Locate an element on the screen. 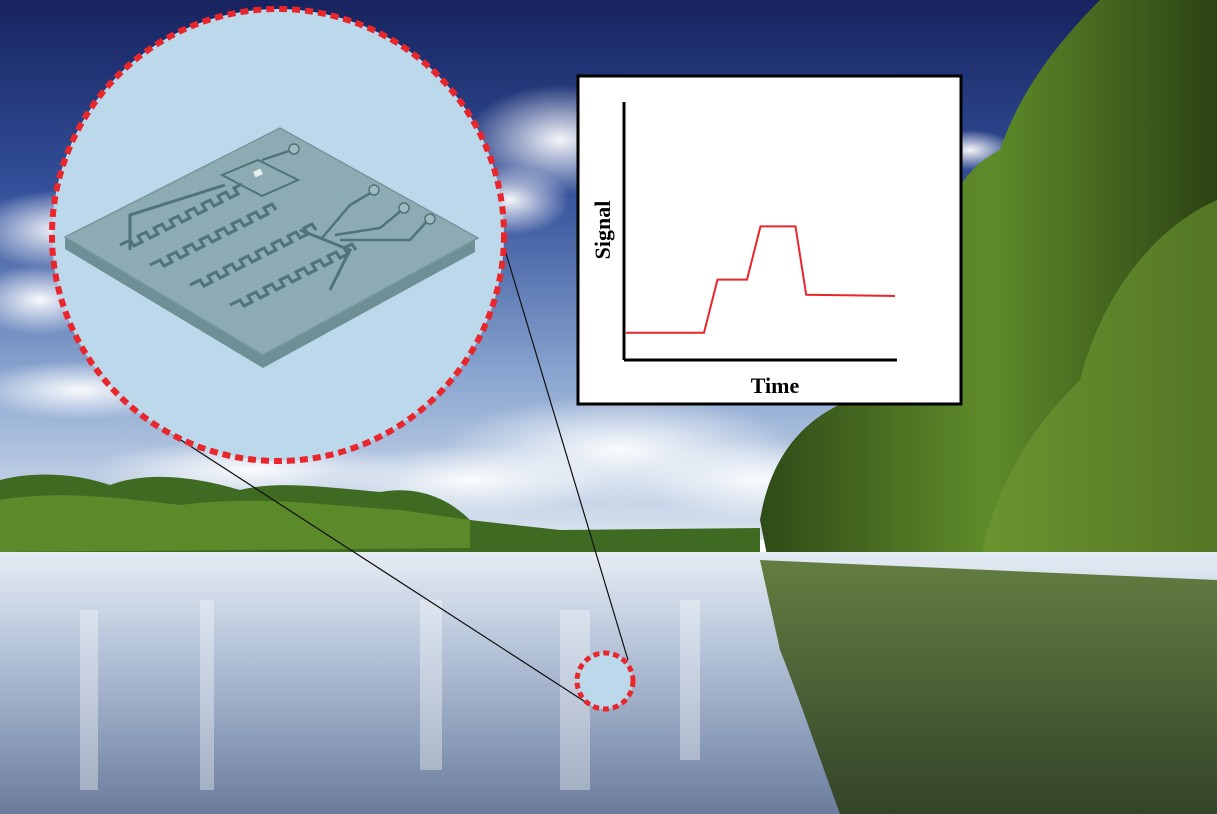  sensor-chip is located at coordinates (271, 247).